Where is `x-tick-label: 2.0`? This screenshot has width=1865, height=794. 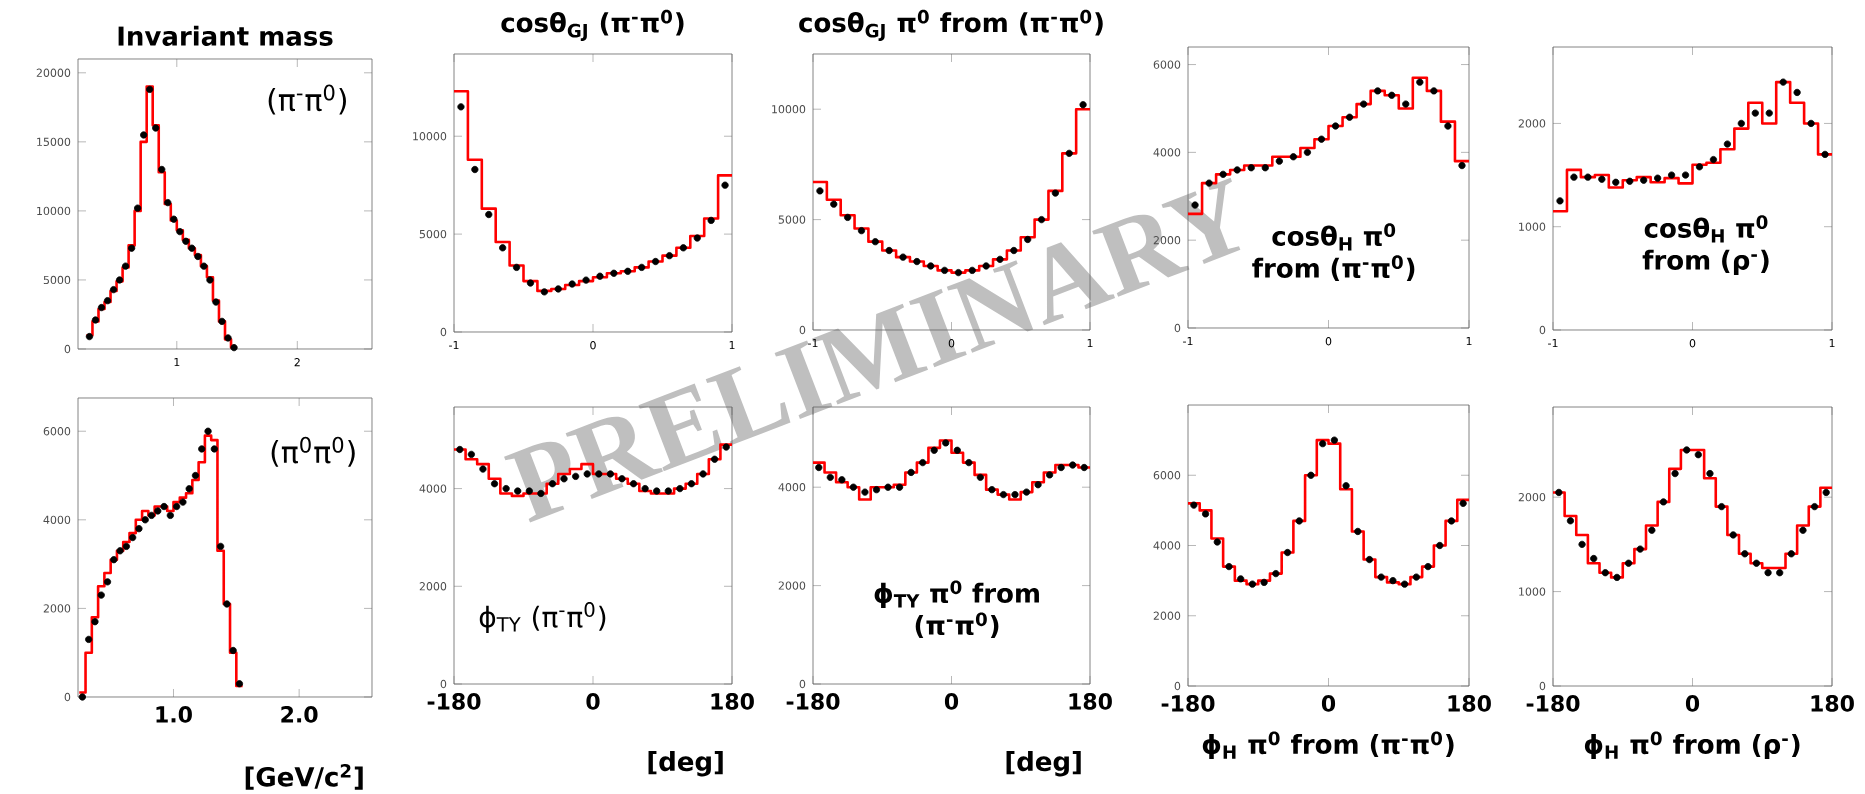 x-tick-label: 2.0 is located at coordinates (299, 714).